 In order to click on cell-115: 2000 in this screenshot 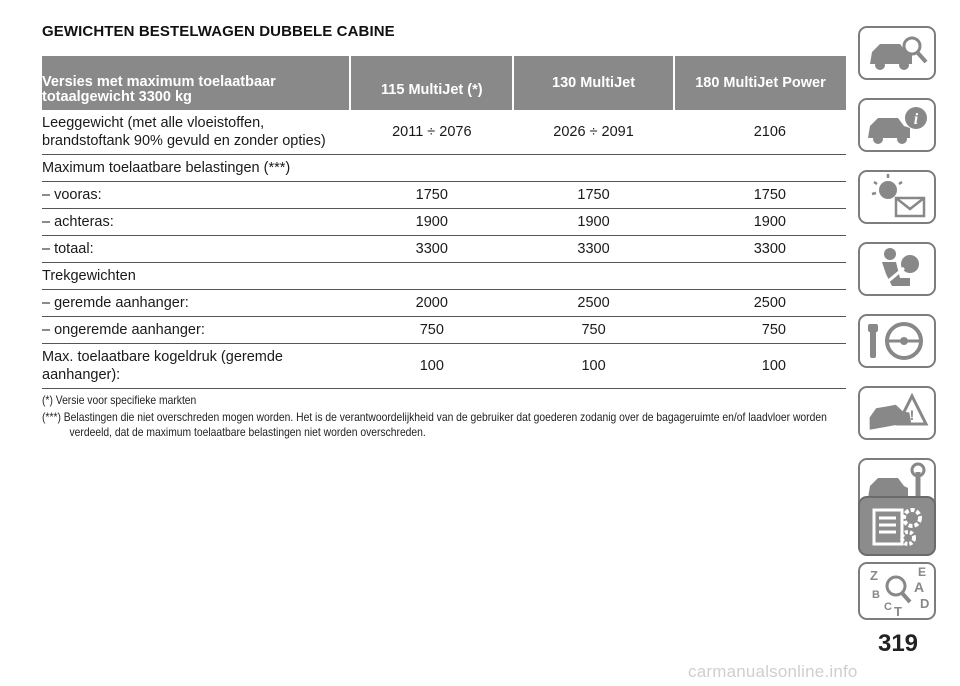, I will do `click(432, 303)`.